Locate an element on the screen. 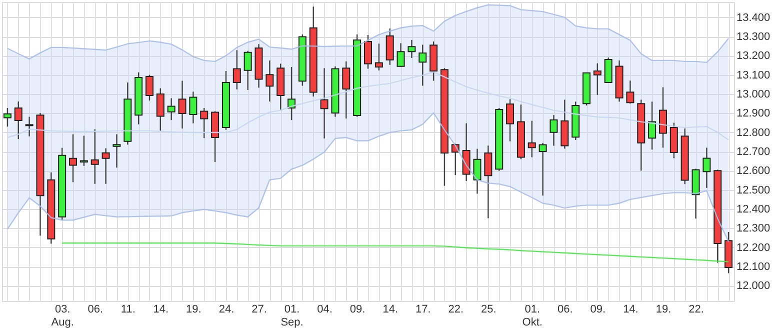 The image size is (774, 329). y-tick-label: 12.800 is located at coordinates (753, 132).